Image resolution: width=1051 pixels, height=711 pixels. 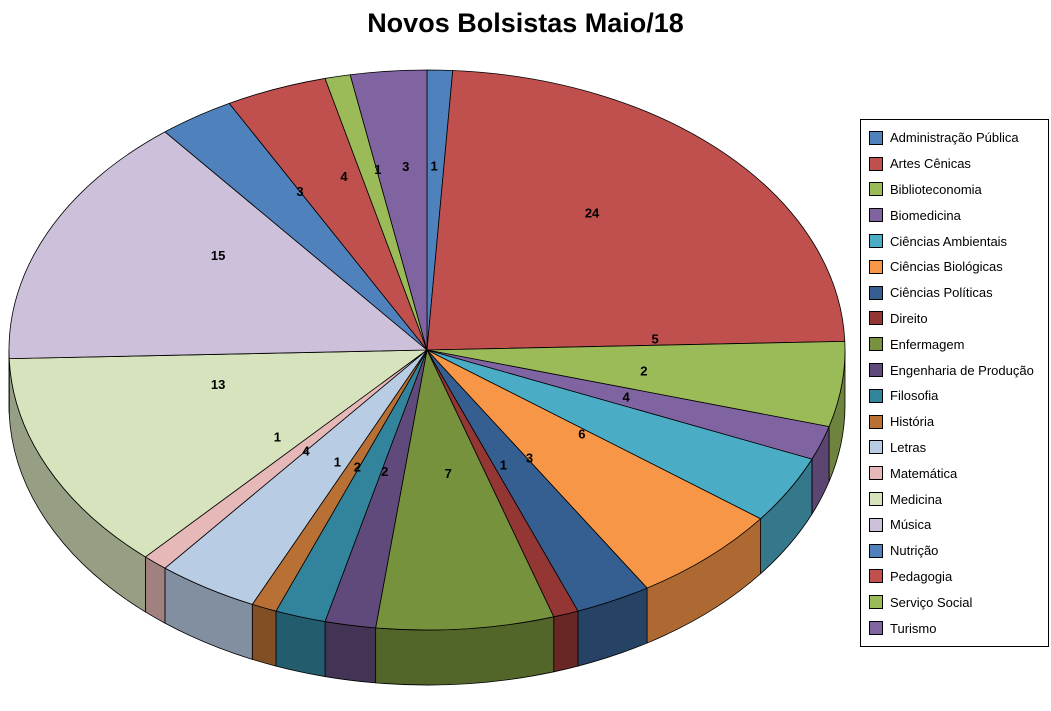 What do you see at coordinates (946, 267) in the screenshot?
I see `legend-label: Ciências Biológicas` at bounding box center [946, 267].